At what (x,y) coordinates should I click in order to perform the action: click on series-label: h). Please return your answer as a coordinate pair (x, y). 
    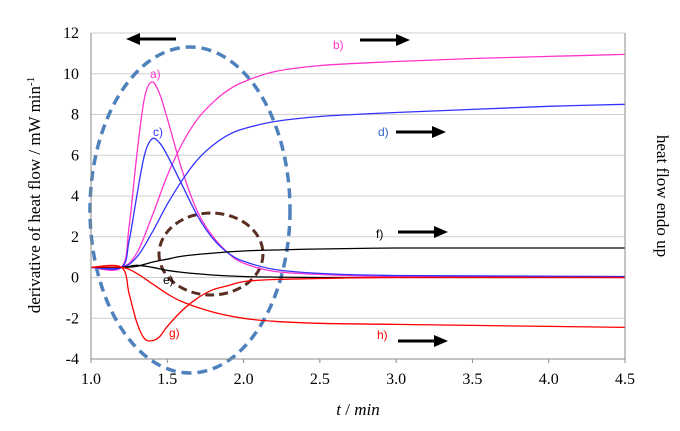
    Looking at the image, I should click on (382, 335).